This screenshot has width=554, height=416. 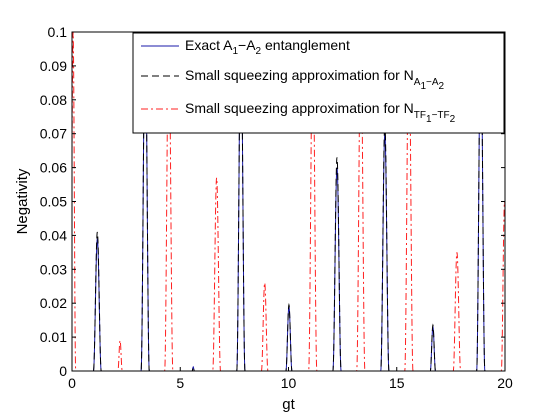 What do you see at coordinates (53, 337) in the screenshot?
I see `y-tick-label: 0.01` at bounding box center [53, 337].